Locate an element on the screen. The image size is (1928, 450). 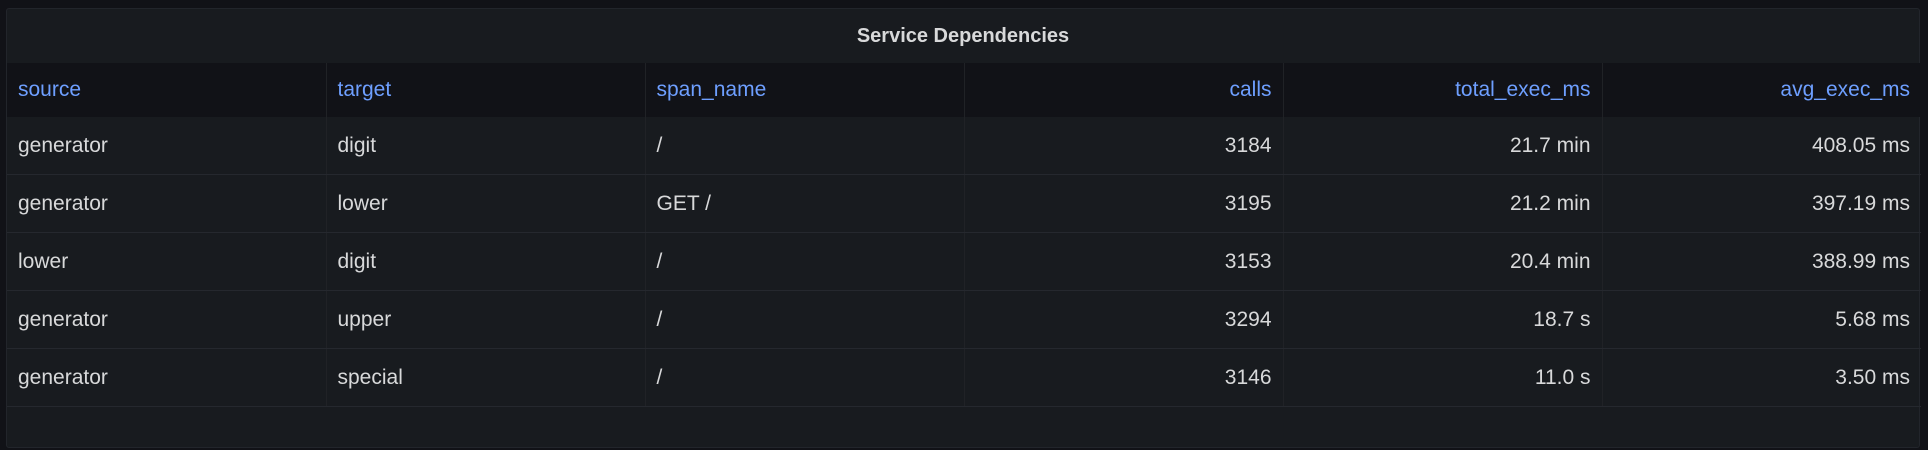
cell-span-name: GET / is located at coordinates (805, 203).